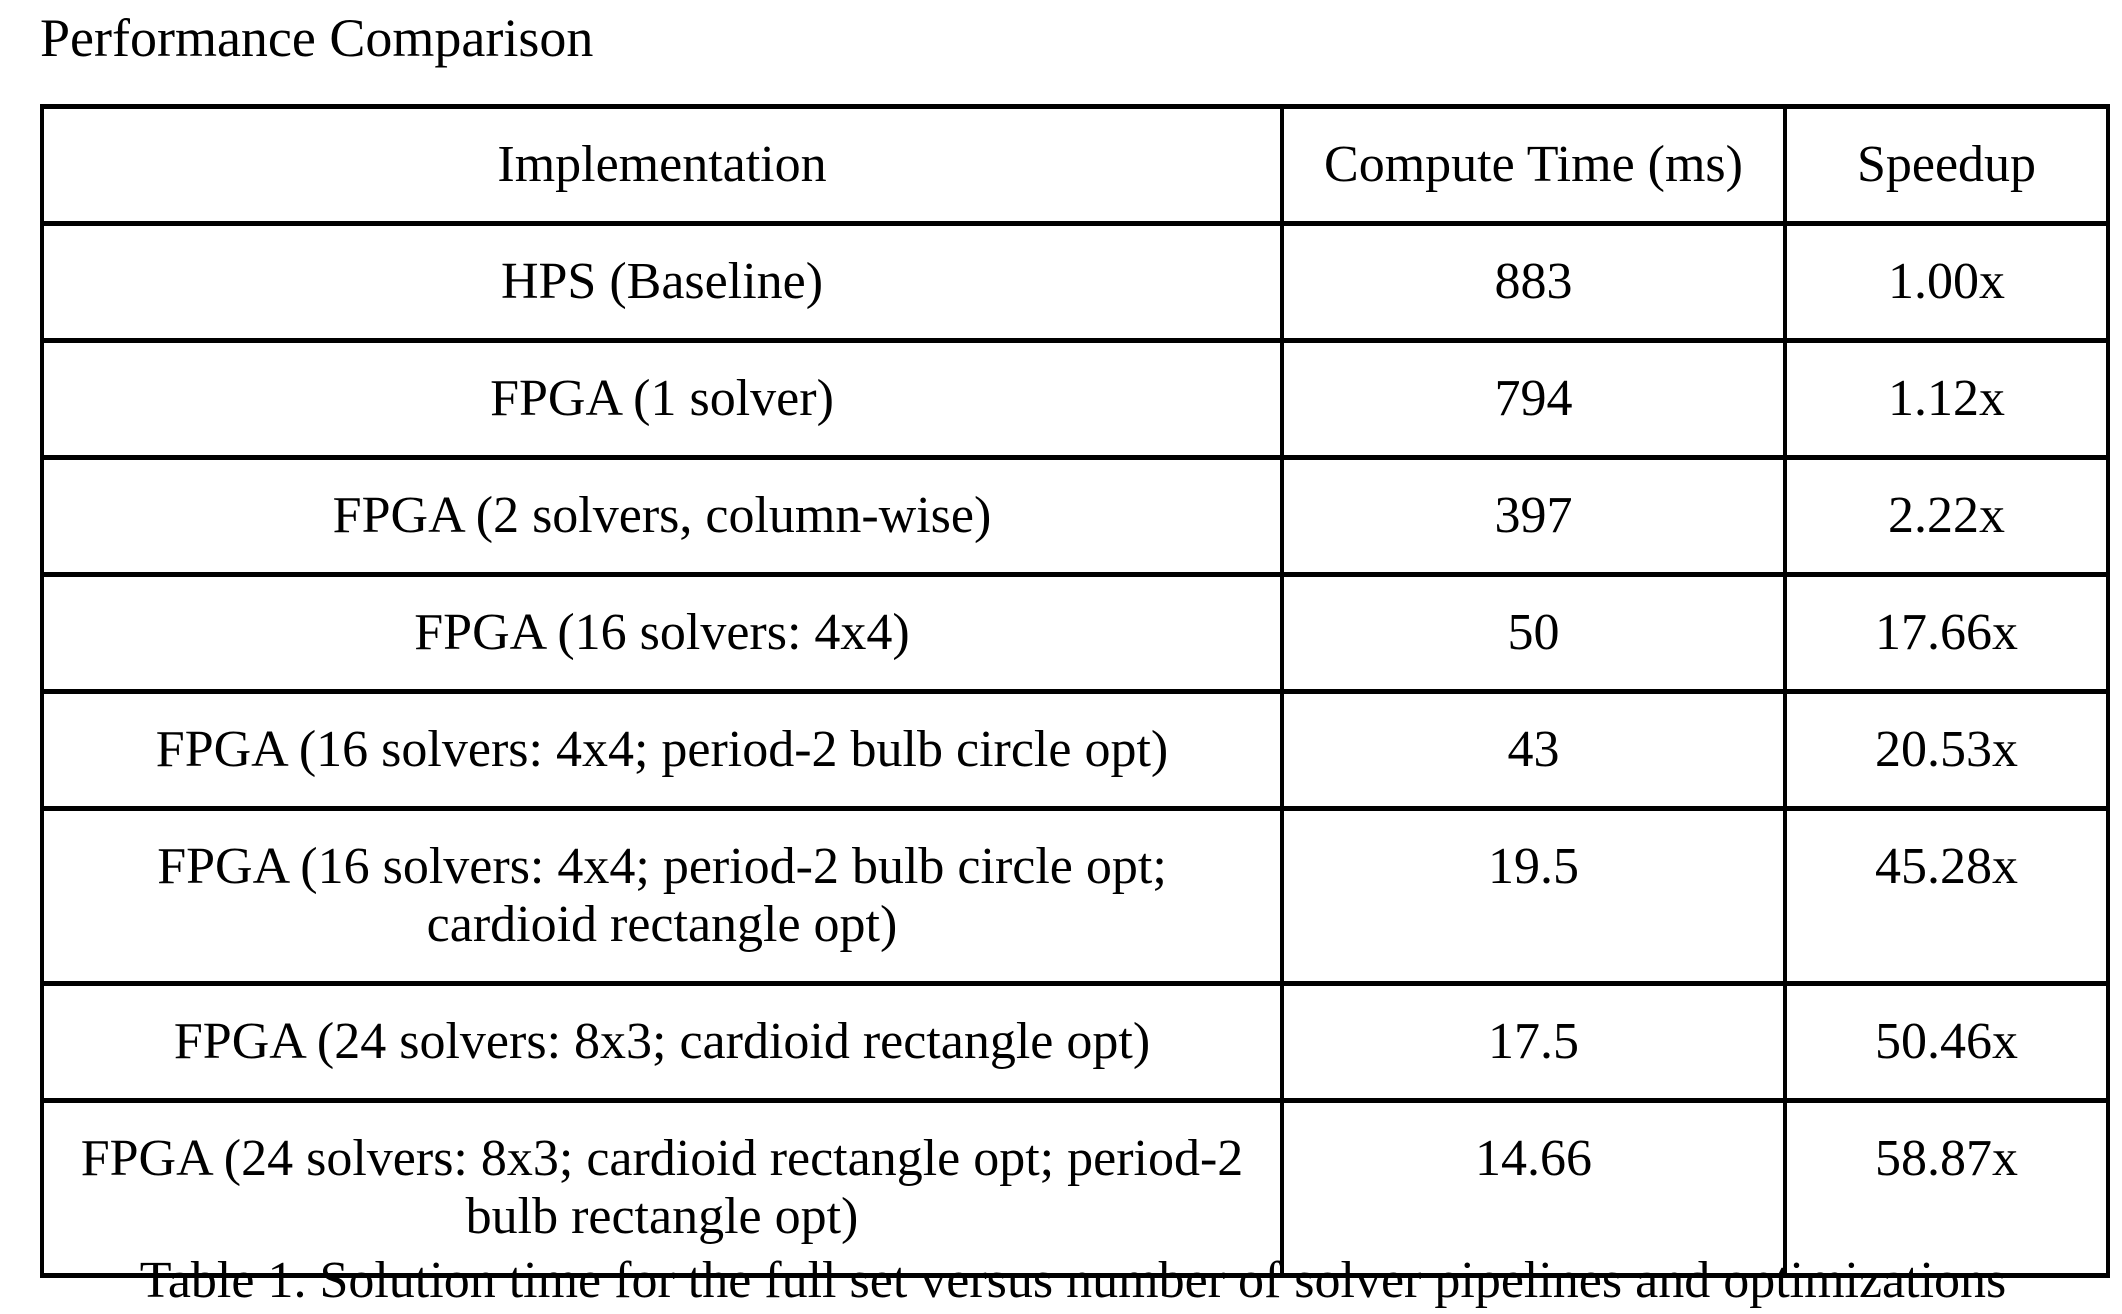 The image size is (2122, 1314). What do you see at coordinates (1533, 750) in the screenshot?
I see `compute-time-cell: 43` at bounding box center [1533, 750].